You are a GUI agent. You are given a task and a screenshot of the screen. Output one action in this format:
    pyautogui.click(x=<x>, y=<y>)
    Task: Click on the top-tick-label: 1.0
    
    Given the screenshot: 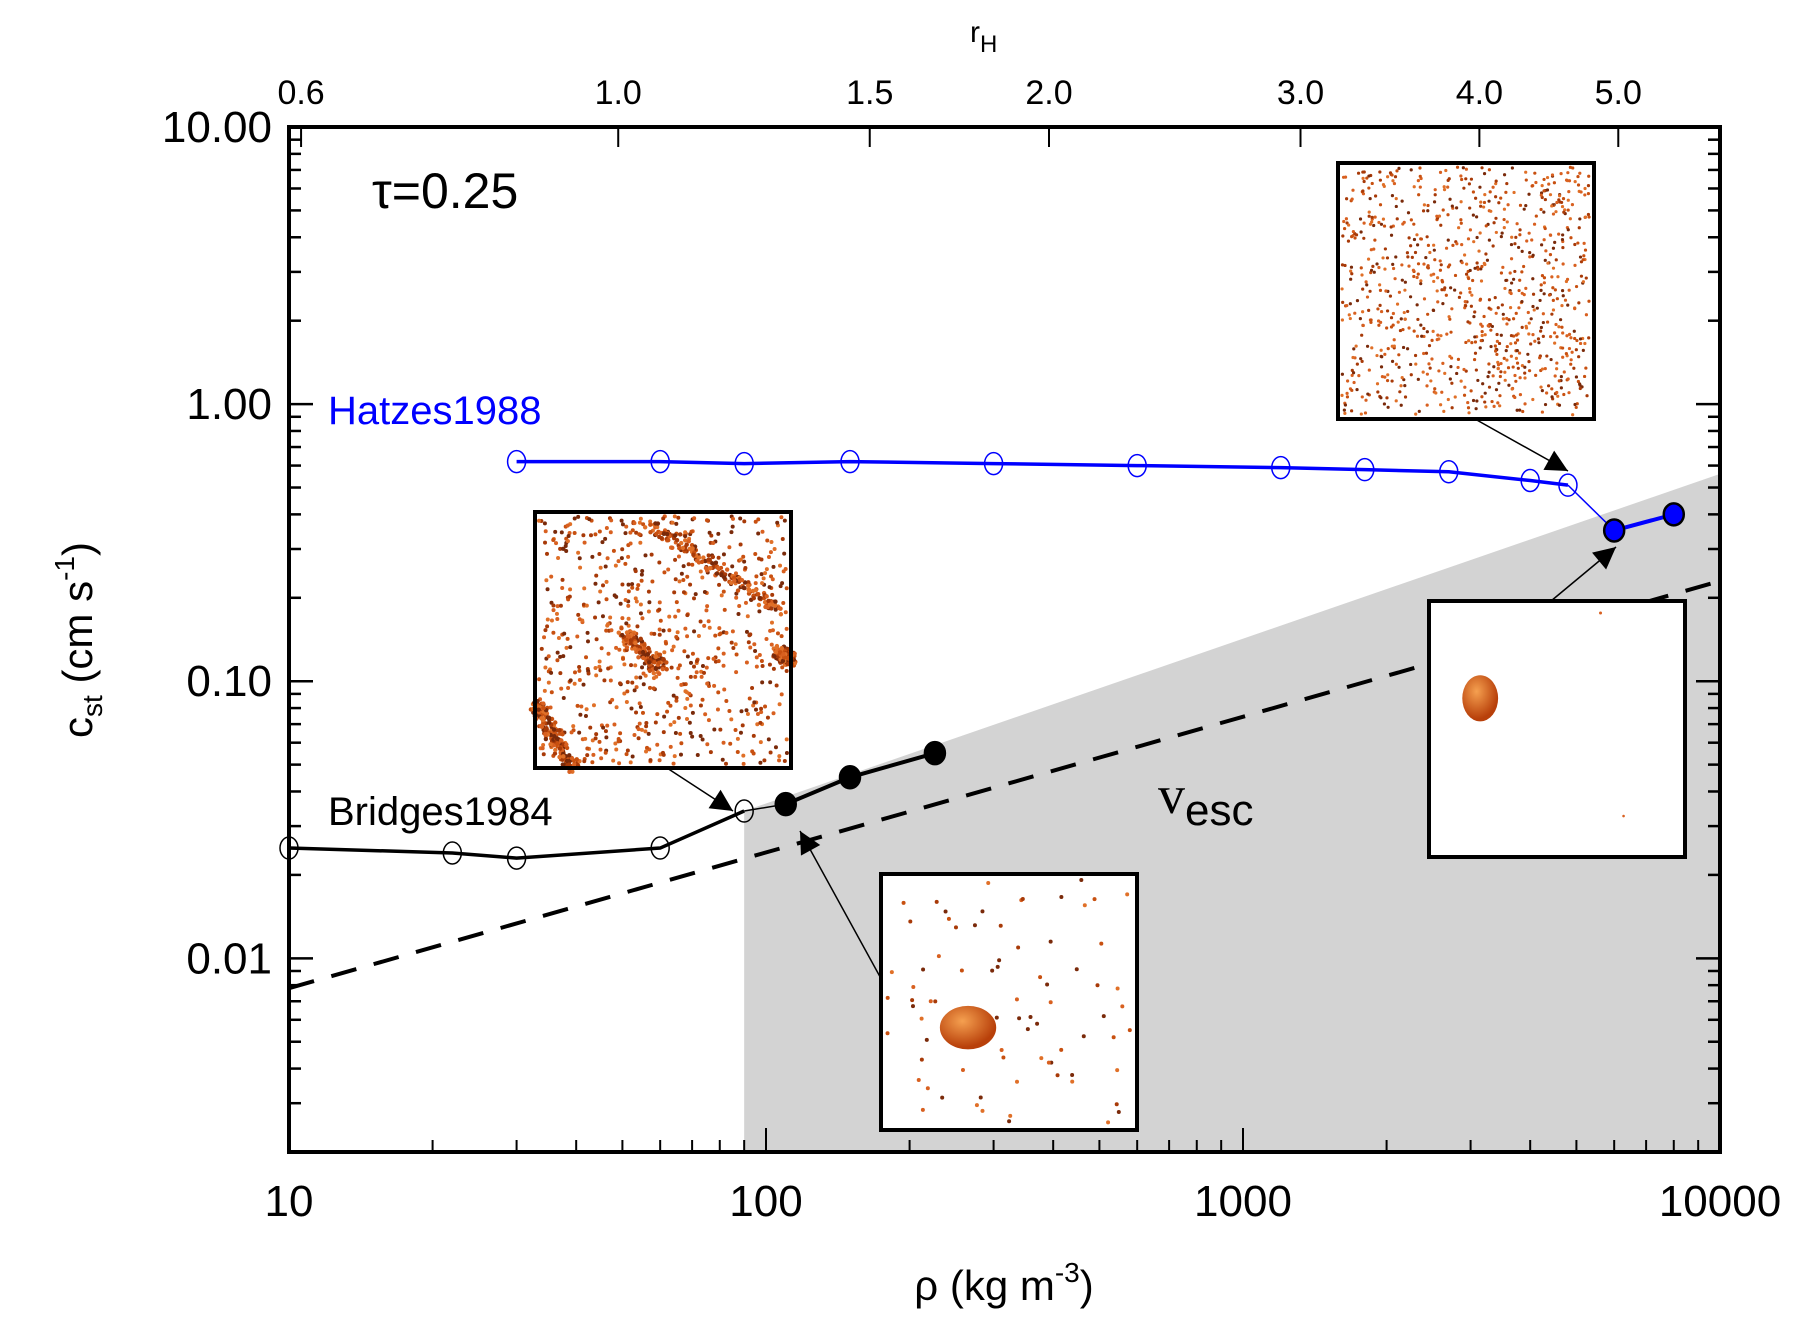 What is the action you would take?
    pyautogui.click(x=618, y=93)
    